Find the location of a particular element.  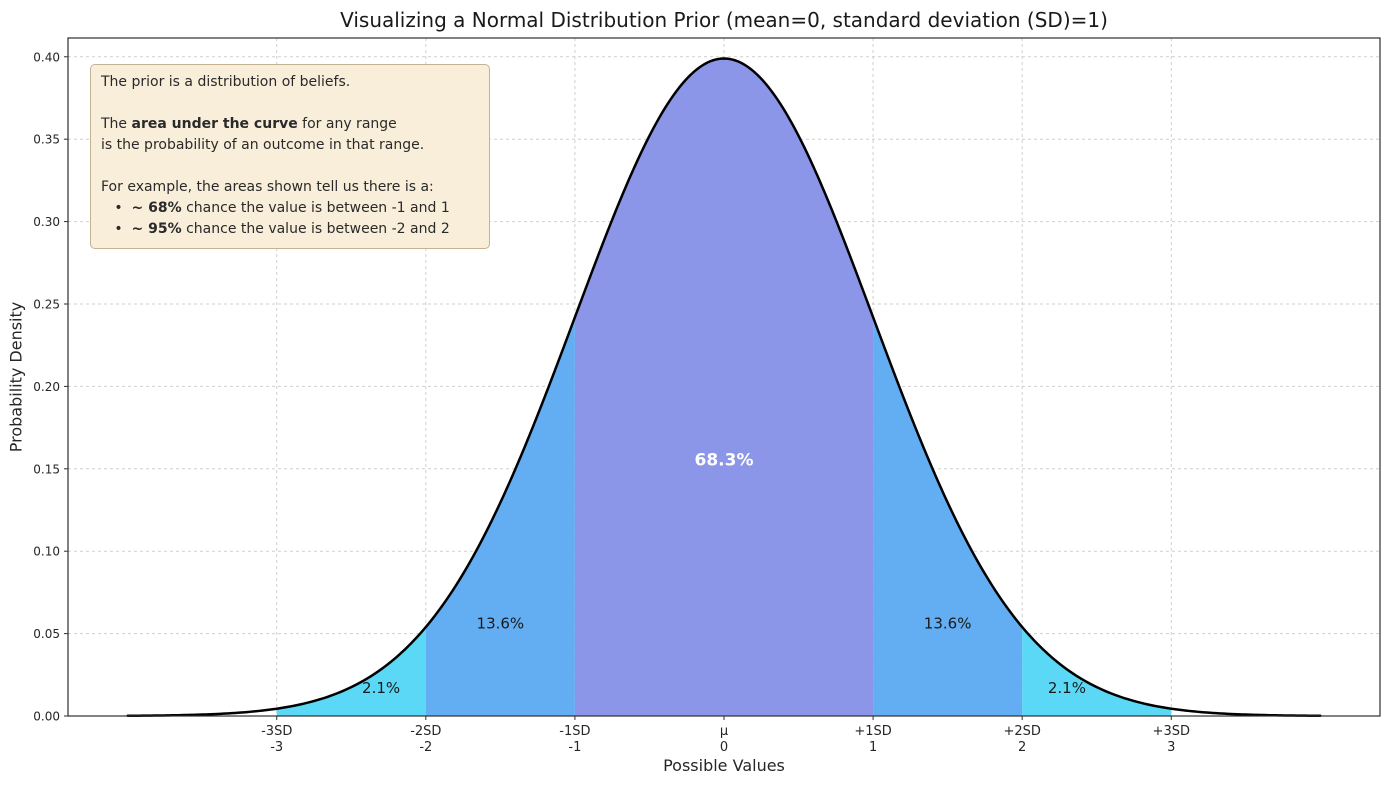

region-probability-label: 68.3% is located at coordinates (724, 460).